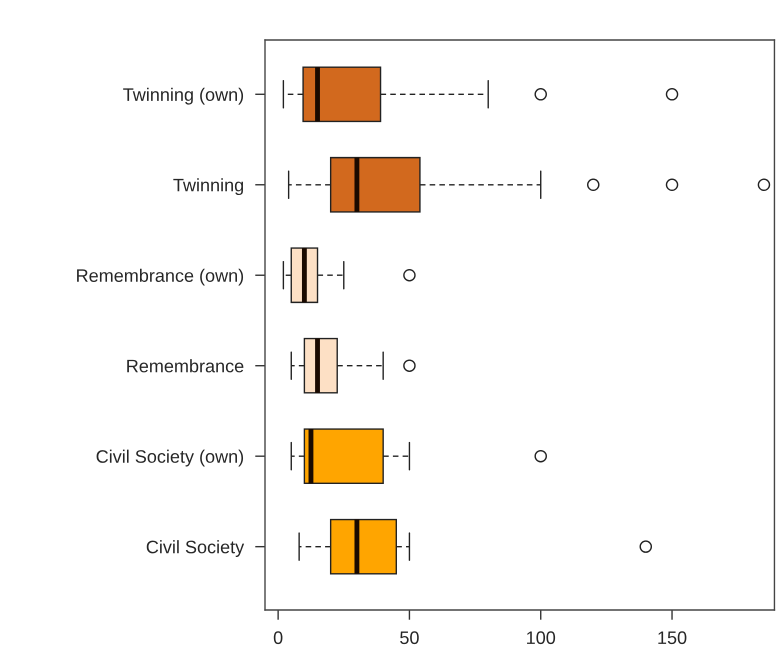 The height and width of the screenshot is (656, 776). Describe the element at coordinates (195, 548) in the screenshot. I see `y-tick-label: Civil Society` at that location.